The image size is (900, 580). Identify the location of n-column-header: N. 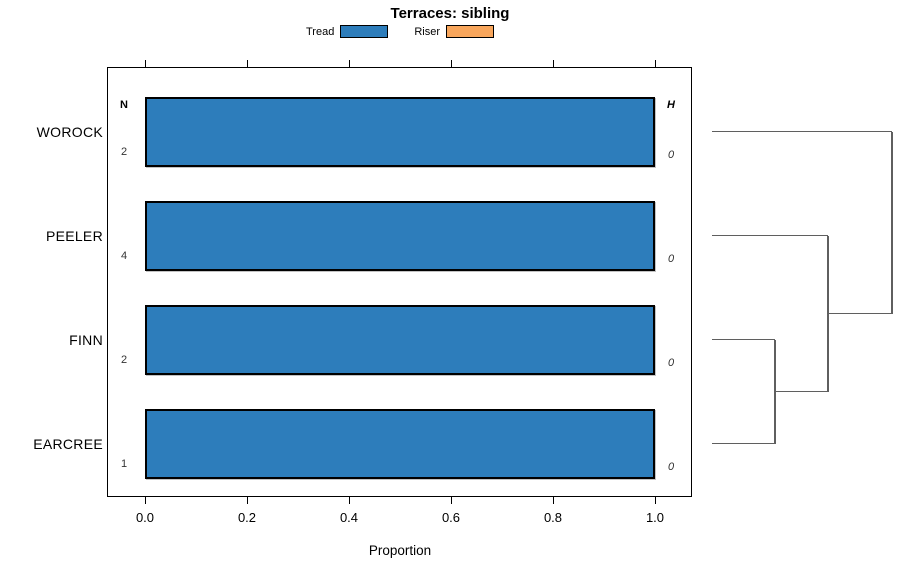
(124, 104).